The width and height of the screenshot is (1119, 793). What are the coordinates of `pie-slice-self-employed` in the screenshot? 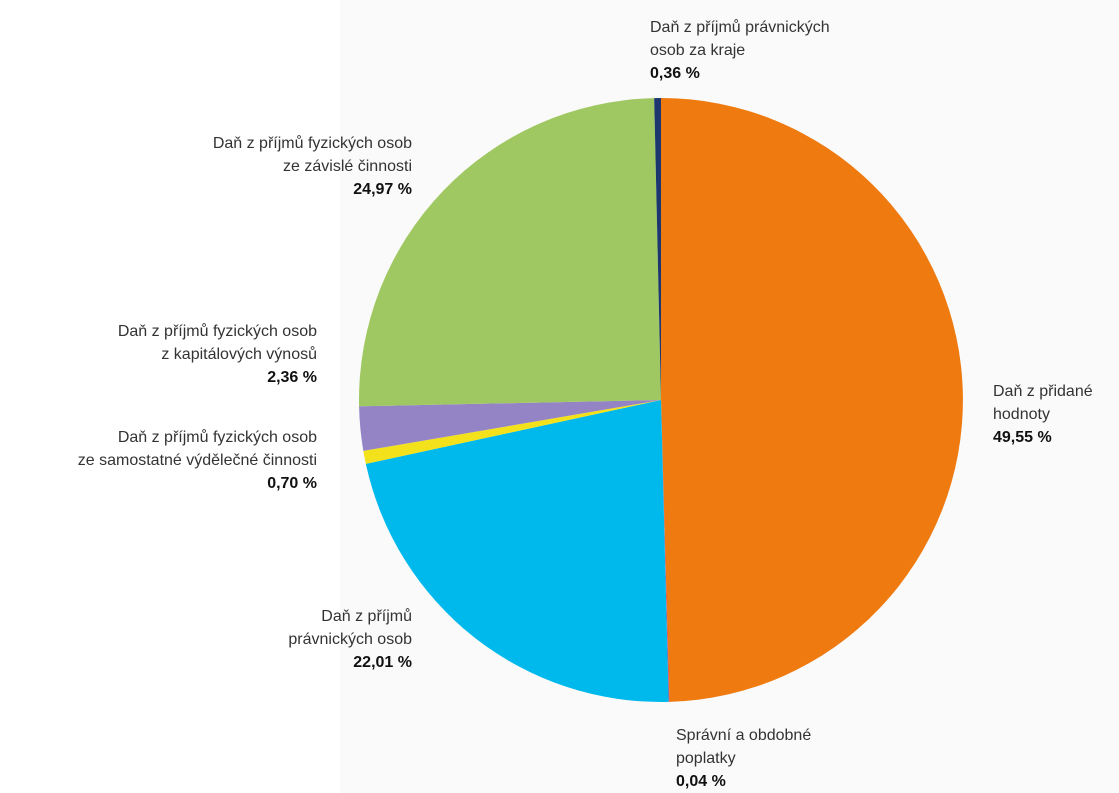 It's located at (512, 432).